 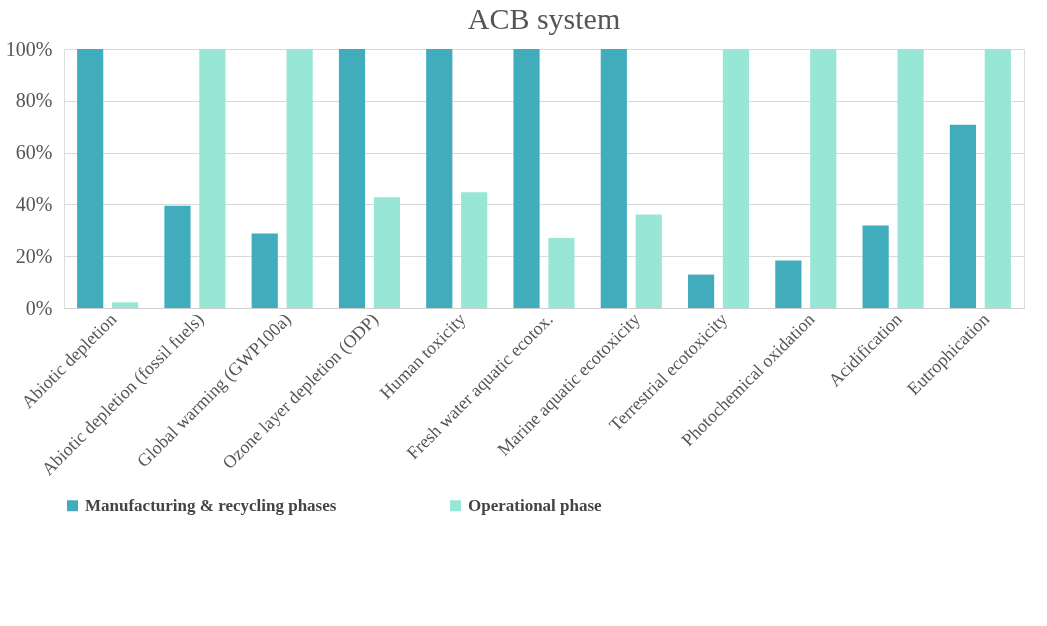 What do you see at coordinates (535, 505) in the screenshot?
I see `legend-label: Operational phase` at bounding box center [535, 505].